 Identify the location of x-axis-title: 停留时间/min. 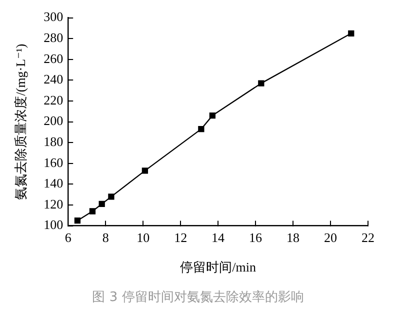
(218, 267).